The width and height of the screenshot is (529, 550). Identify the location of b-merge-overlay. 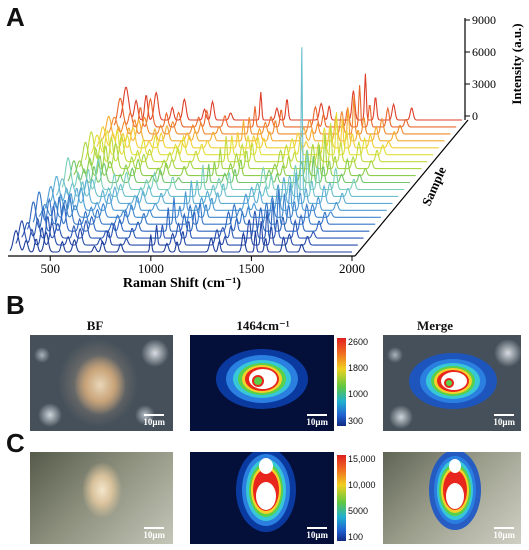
(453, 381).